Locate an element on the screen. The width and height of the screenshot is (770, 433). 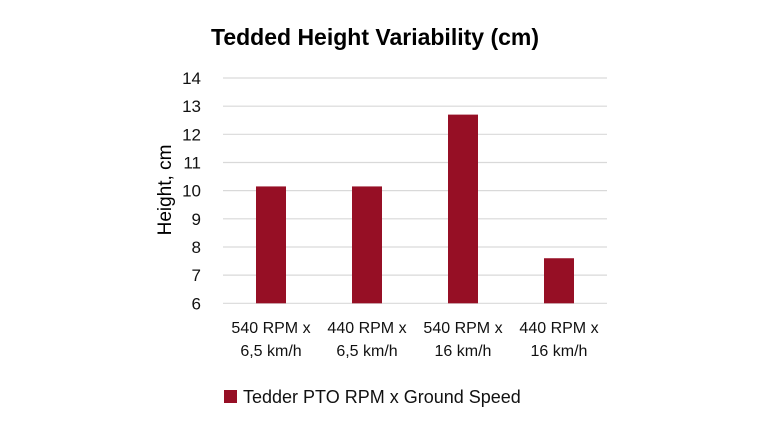
y-tick-label: 12 is located at coordinates (191, 134).